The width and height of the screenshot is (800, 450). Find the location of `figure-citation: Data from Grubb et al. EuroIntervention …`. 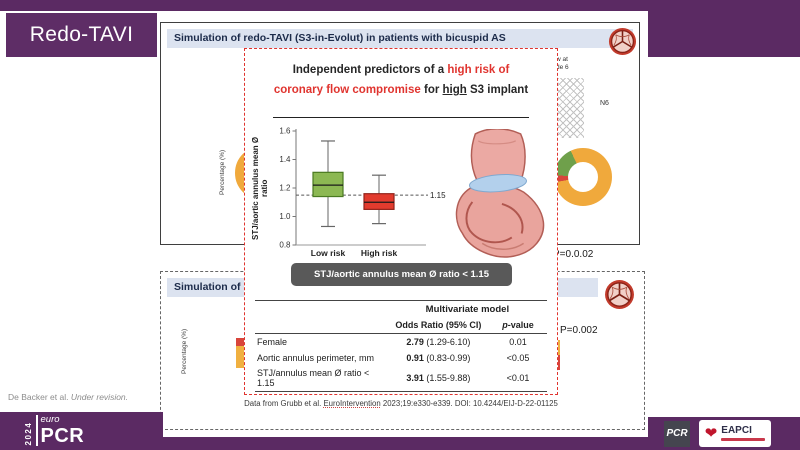

figure-citation: Data from Grubb et al. EuroIntervention … is located at coordinates (401, 403).